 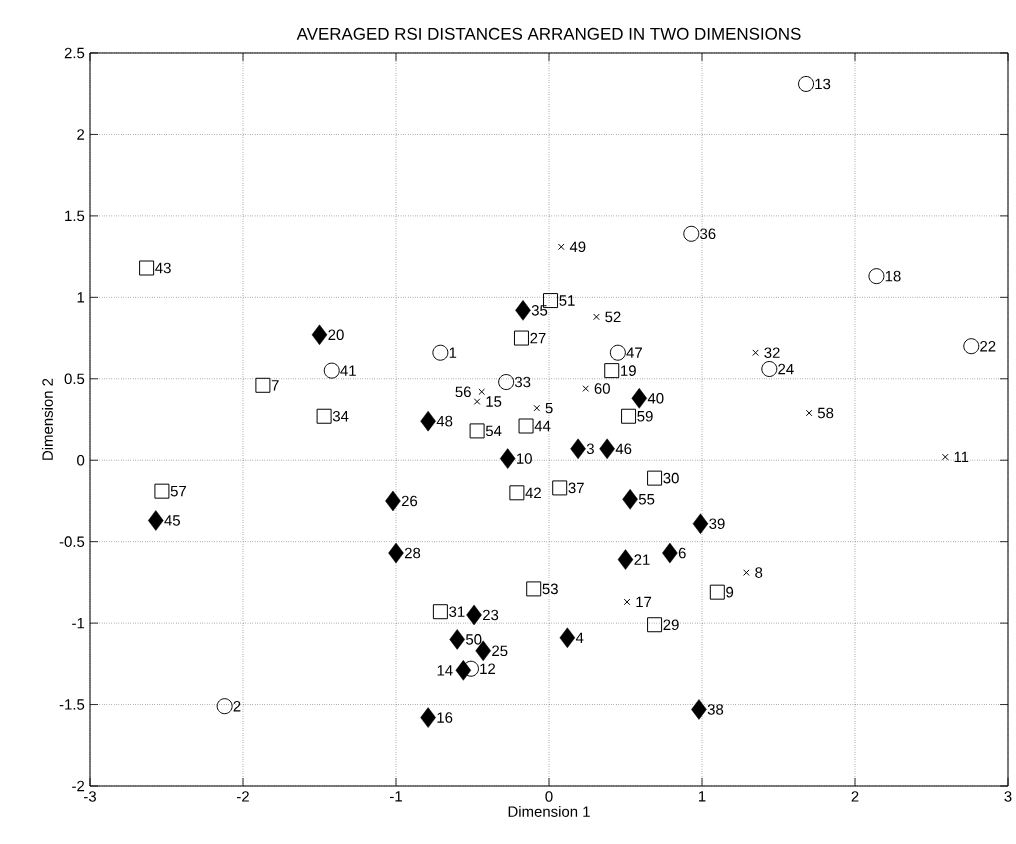 I want to click on x-tick-label: -3, so click(x=90, y=796).